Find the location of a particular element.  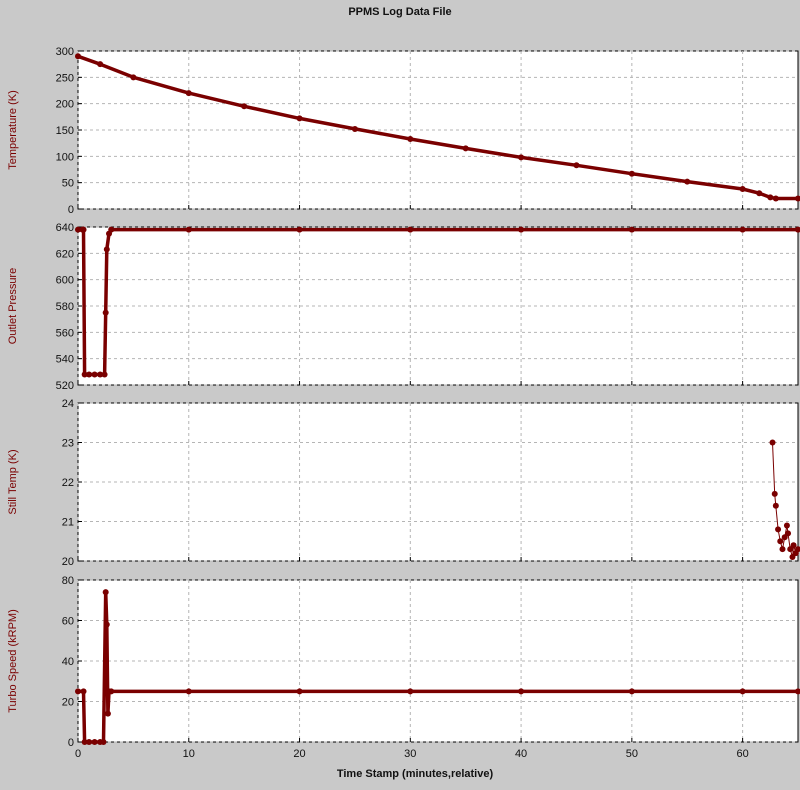

x-tick-label: 20 is located at coordinates (299, 754).